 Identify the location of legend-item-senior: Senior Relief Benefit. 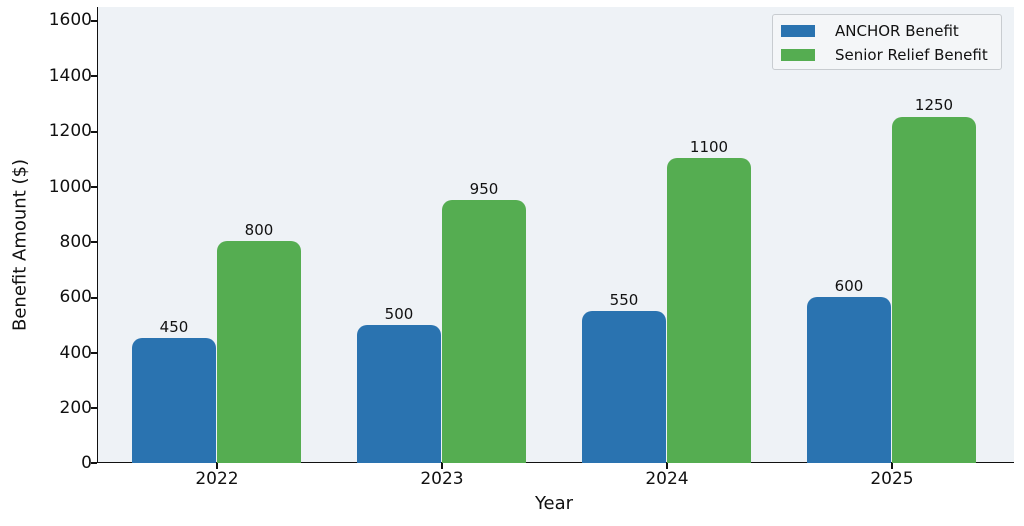
(891, 55).